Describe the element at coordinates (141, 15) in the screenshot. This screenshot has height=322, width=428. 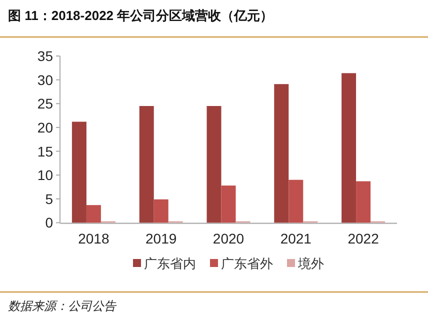
I see `title: 图 11：2018-2022 年公司分区域营收（亿元）` at that location.